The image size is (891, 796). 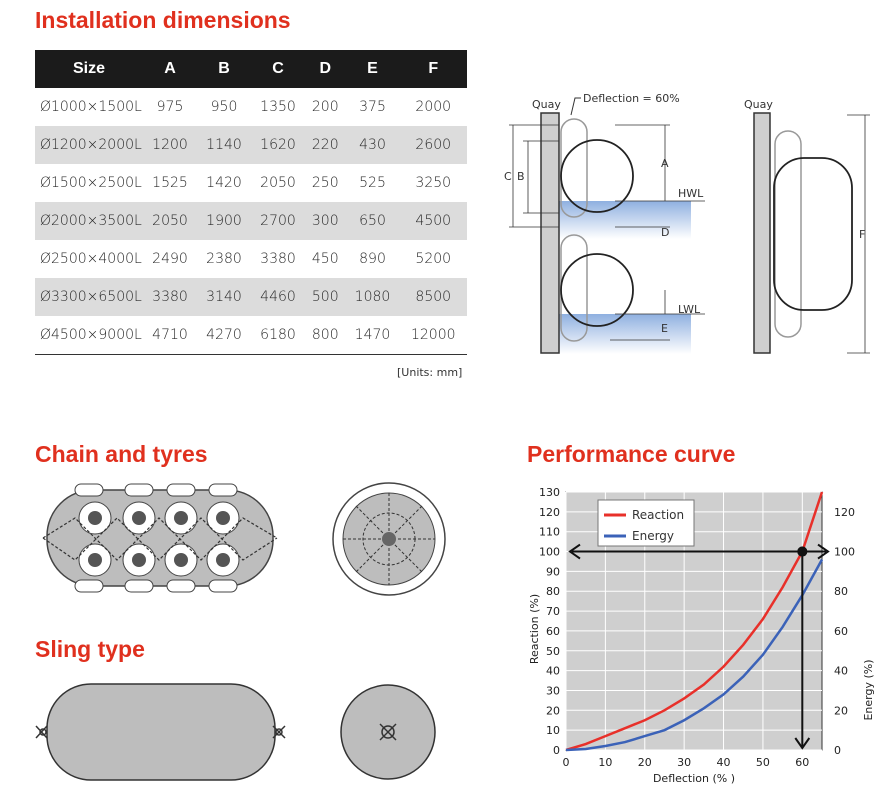 What do you see at coordinates (844, 512) in the screenshot?
I see `y-right-tick-label: 120` at bounding box center [844, 512].